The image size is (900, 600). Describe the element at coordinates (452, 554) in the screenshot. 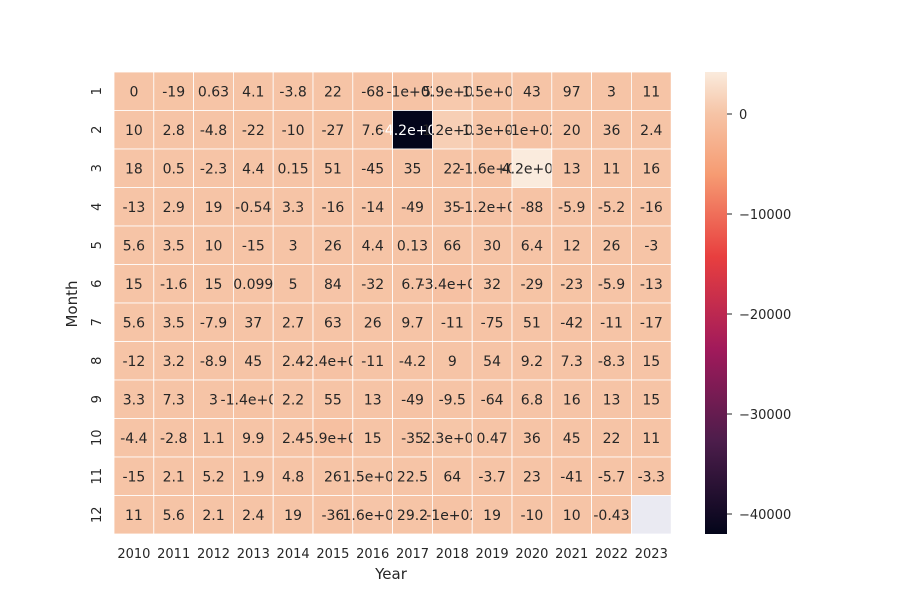

I see `x-tick-label: 2018` at that location.